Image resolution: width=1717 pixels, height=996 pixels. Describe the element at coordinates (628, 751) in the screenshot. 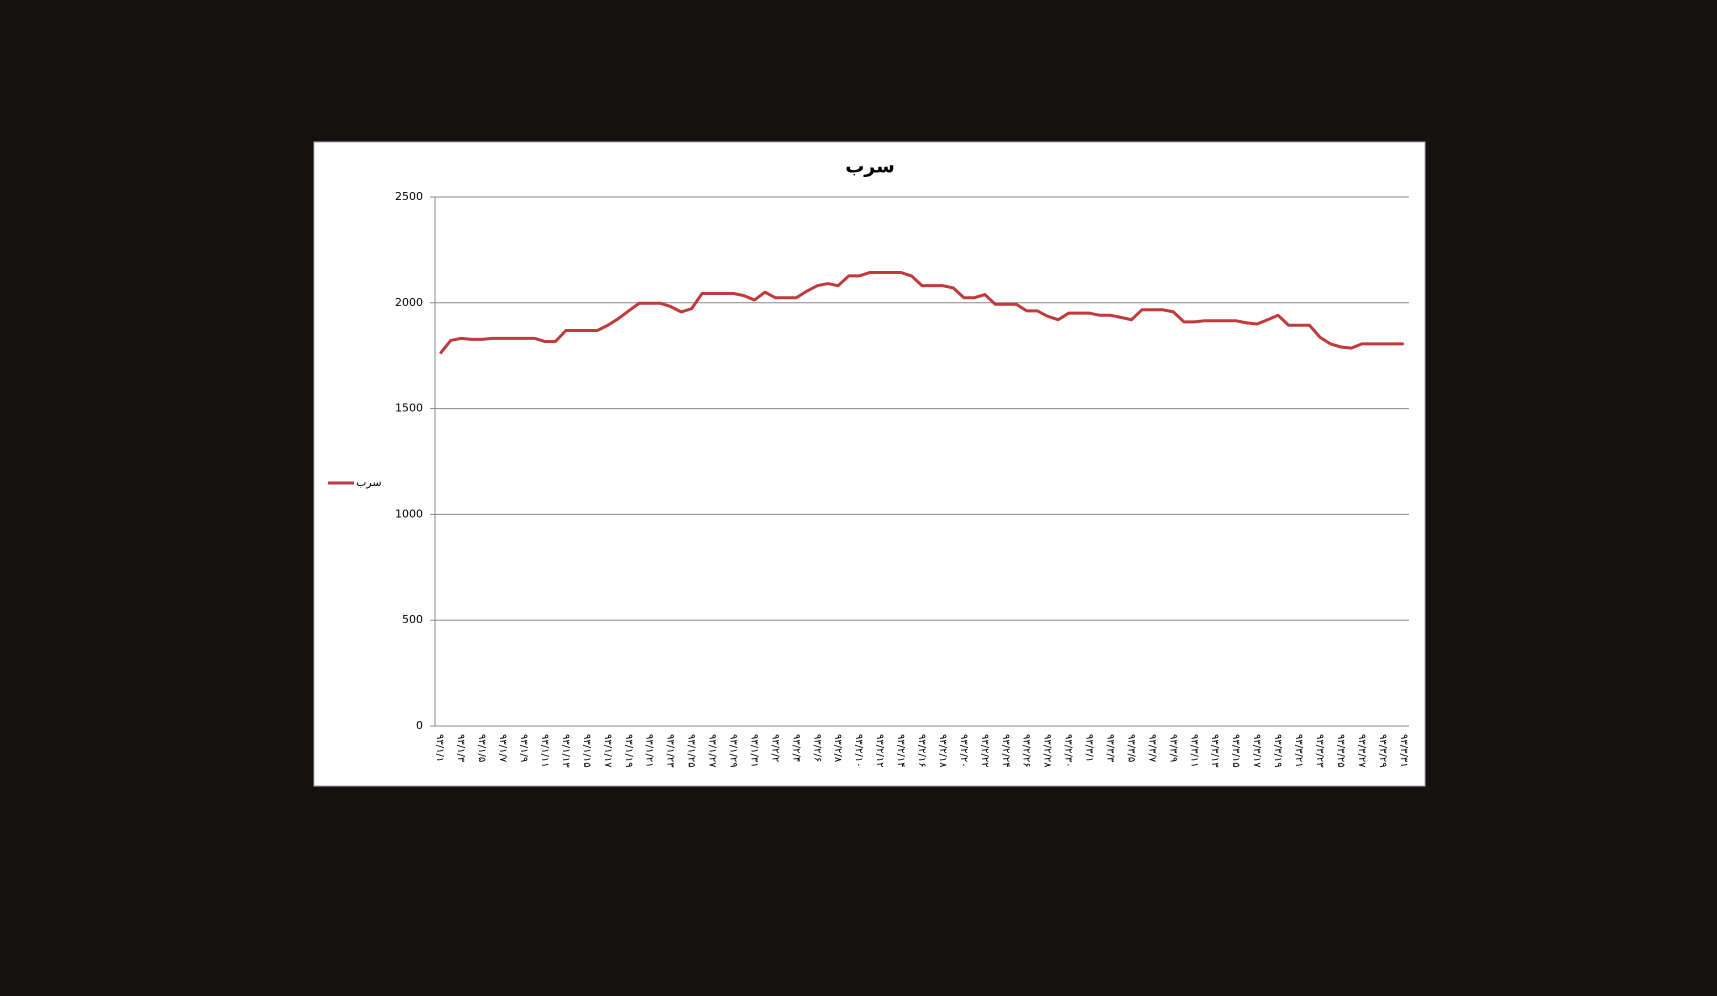

I see `x-tick-label: ۹۳/۱/۱۹` at that location.